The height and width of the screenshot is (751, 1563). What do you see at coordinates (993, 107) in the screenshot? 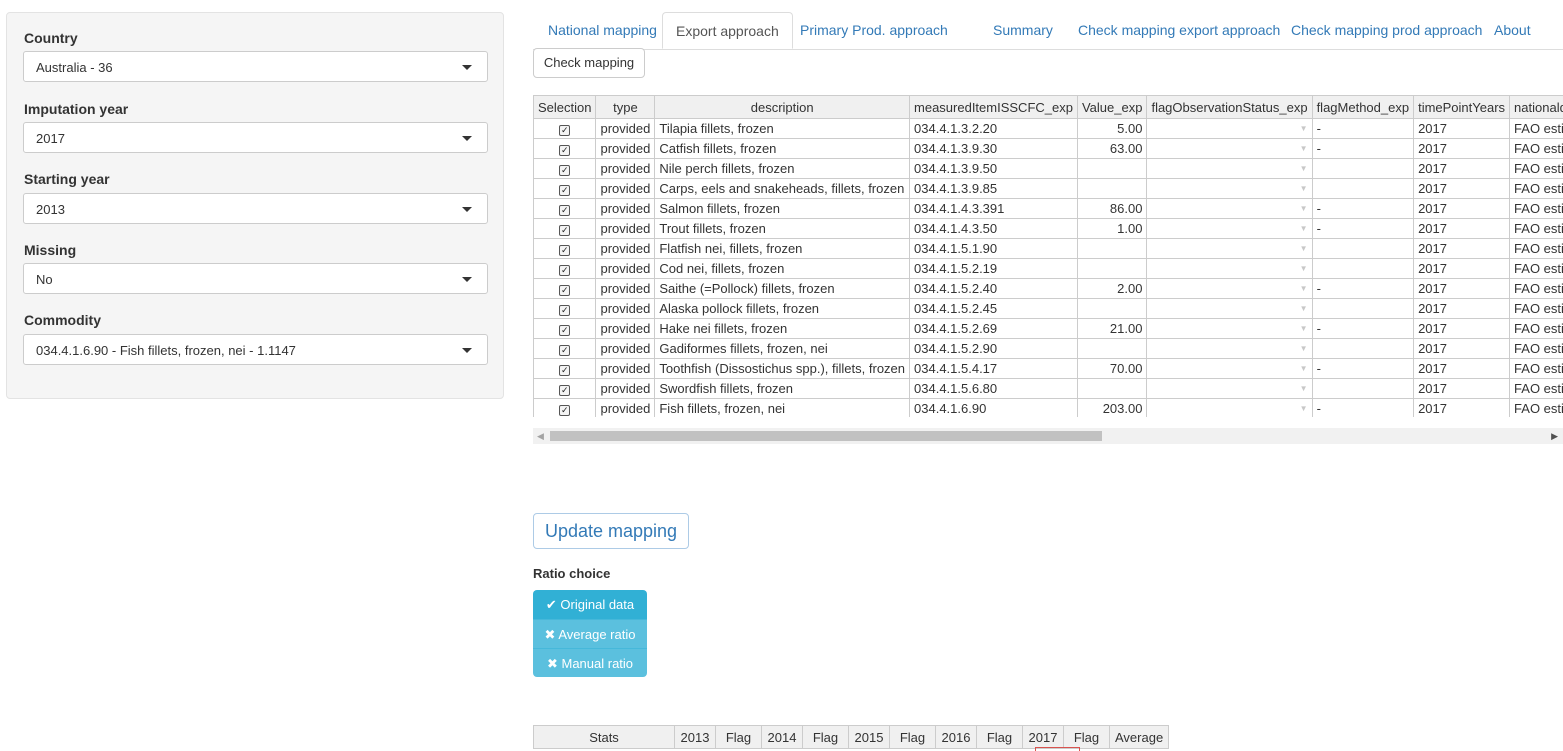
I see `col-measured-item: measuredItemISSCFC_exp` at bounding box center [993, 107].